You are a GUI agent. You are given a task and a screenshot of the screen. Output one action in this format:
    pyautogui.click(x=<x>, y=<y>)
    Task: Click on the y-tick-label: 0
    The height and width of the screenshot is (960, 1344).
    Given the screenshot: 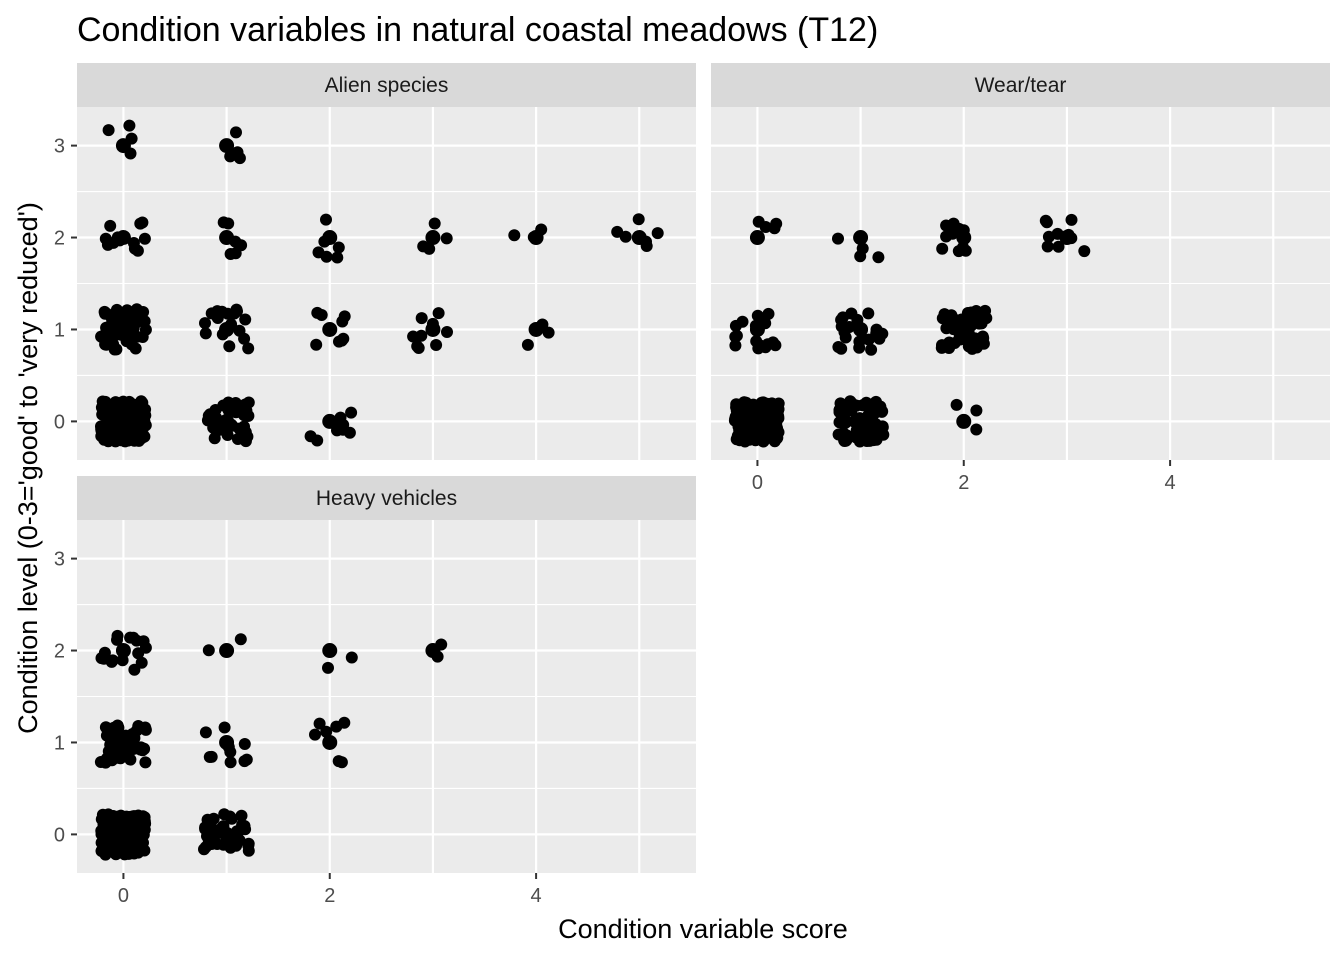 What is the action you would take?
    pyautogui.click(x=59, y=835)
    